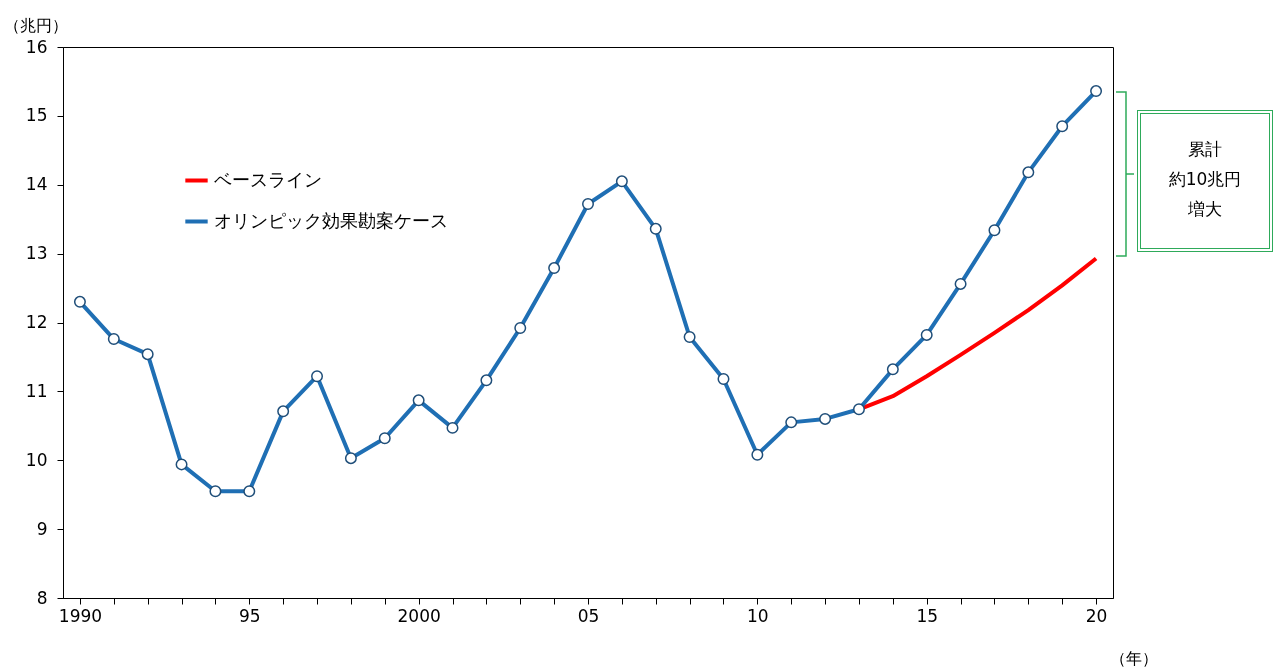 The height and width of the screenshot is (670, 1278). What do you see at coordinates (758, 615) in the screenshot?
I see `x-tick-label: 10` at bounding box center [758, 615].